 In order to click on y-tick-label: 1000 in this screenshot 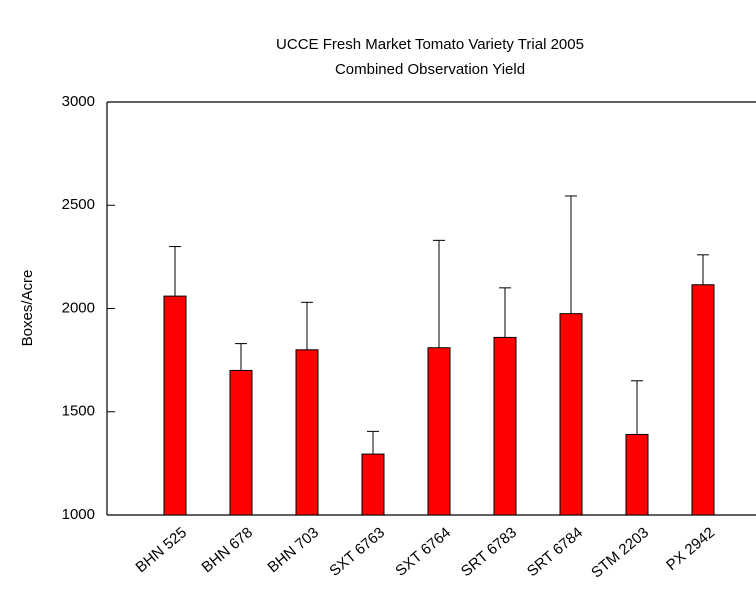, I will do `click(78, 514)`.